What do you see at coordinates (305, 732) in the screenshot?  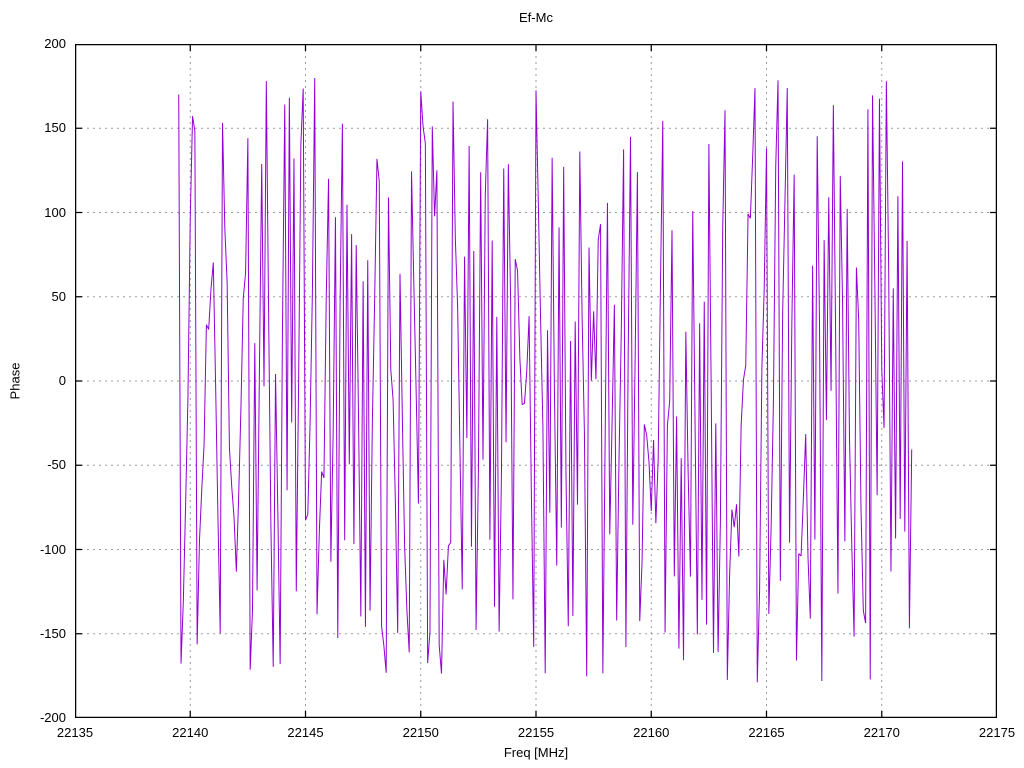 I see `x-tick-label: 22145` at bounding box center [305, 732].